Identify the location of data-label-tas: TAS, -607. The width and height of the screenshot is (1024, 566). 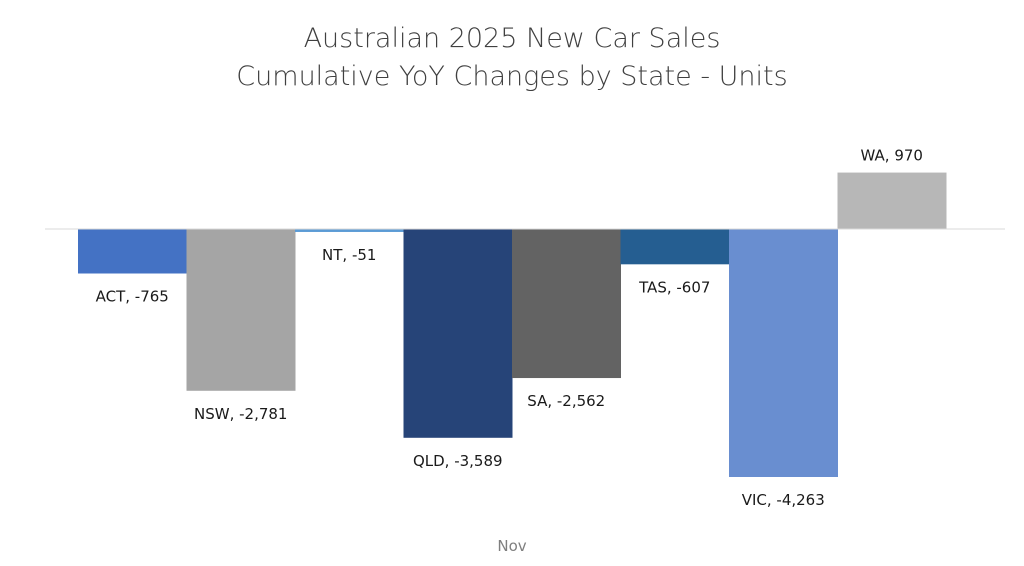
(674, 287).